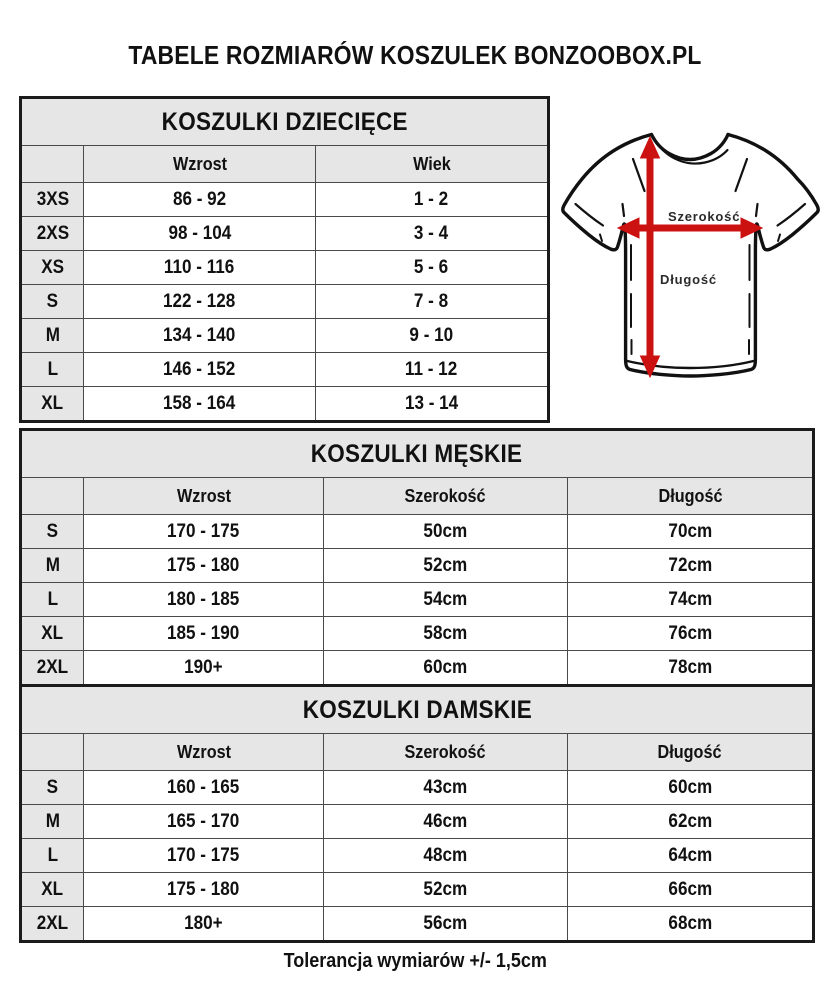 This screenshot has height=1000, width=830. I want to click on value-cell: 110 - 116, so click(199, 267).